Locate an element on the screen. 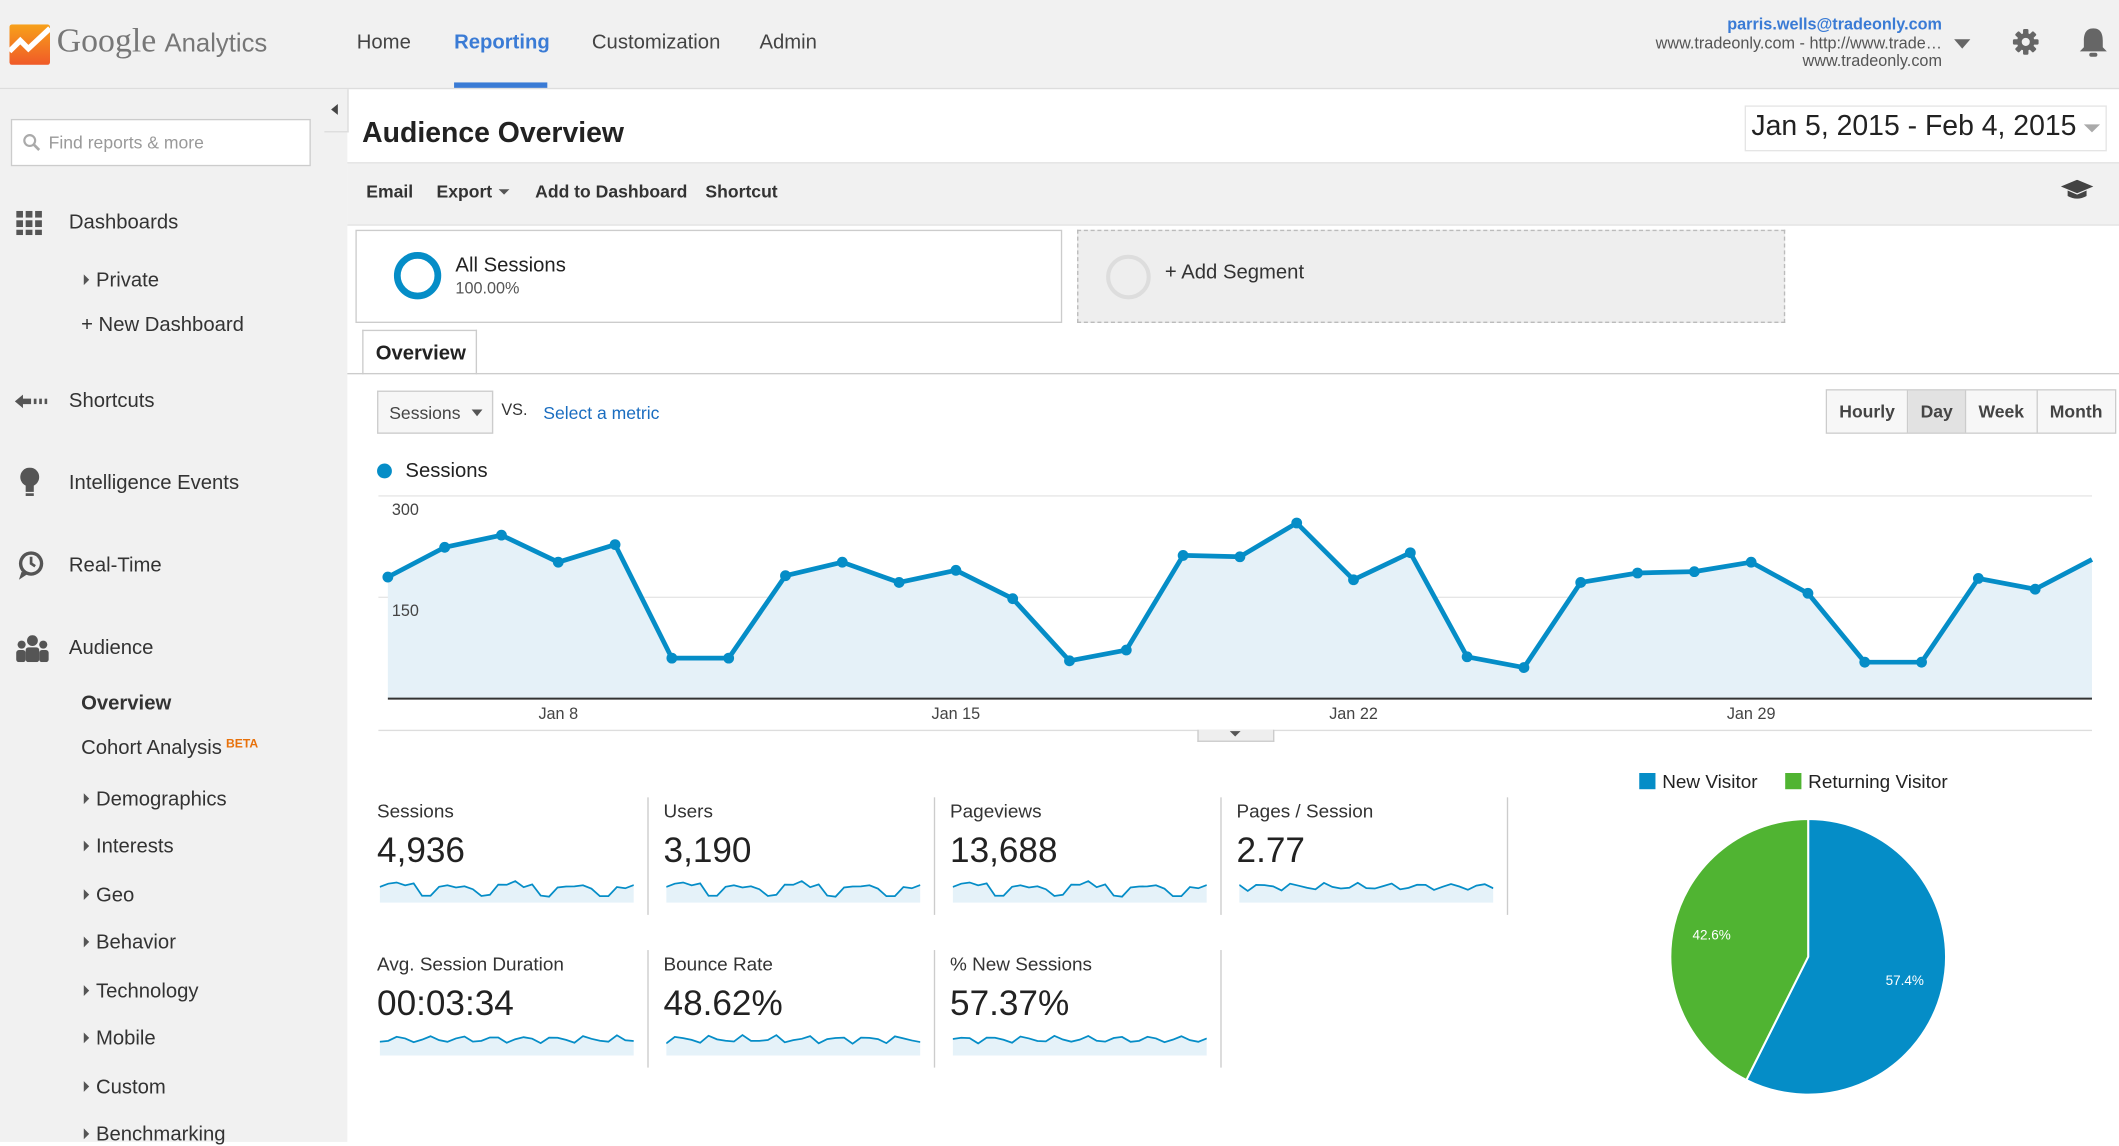 The height and width of the screenshot is (1146, 2119). label: Technology is located at coordinates (147, 991).